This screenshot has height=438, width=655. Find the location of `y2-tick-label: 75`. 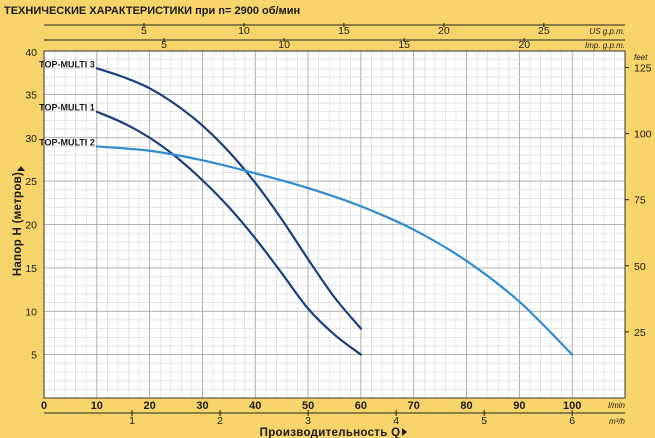

y2-tick-label: 75 is located at coordinates (640, 201).